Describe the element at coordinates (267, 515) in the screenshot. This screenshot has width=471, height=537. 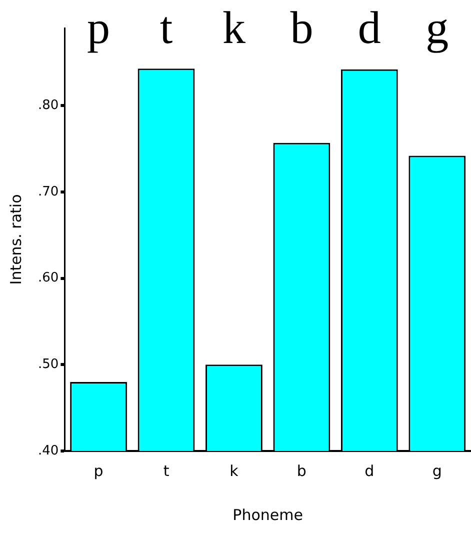
I see `x-axis-title: Phoneme` at that location.